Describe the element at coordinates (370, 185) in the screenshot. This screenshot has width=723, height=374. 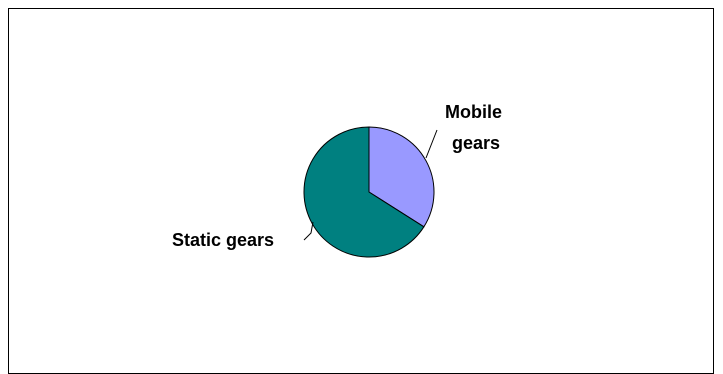
I see `leader-lines` at that location.